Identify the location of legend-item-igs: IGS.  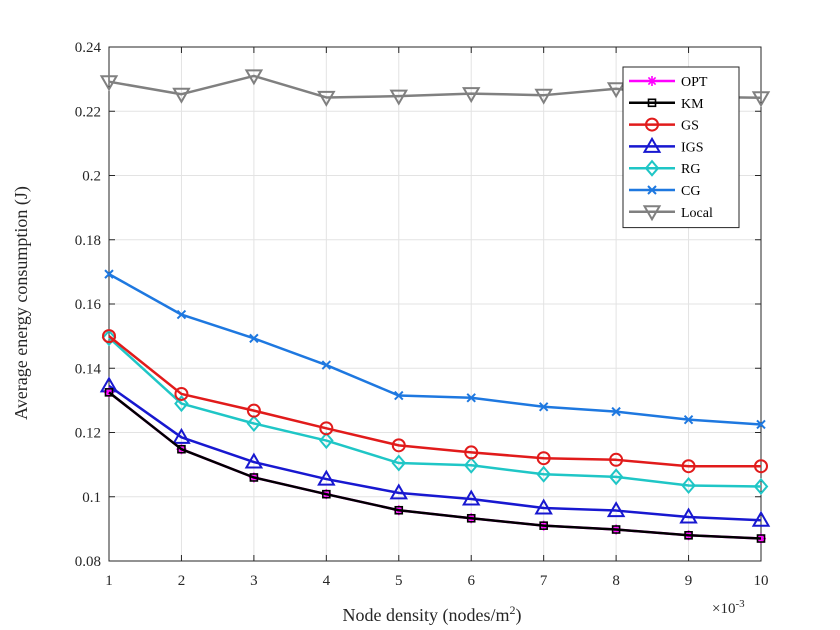
(666, 145).